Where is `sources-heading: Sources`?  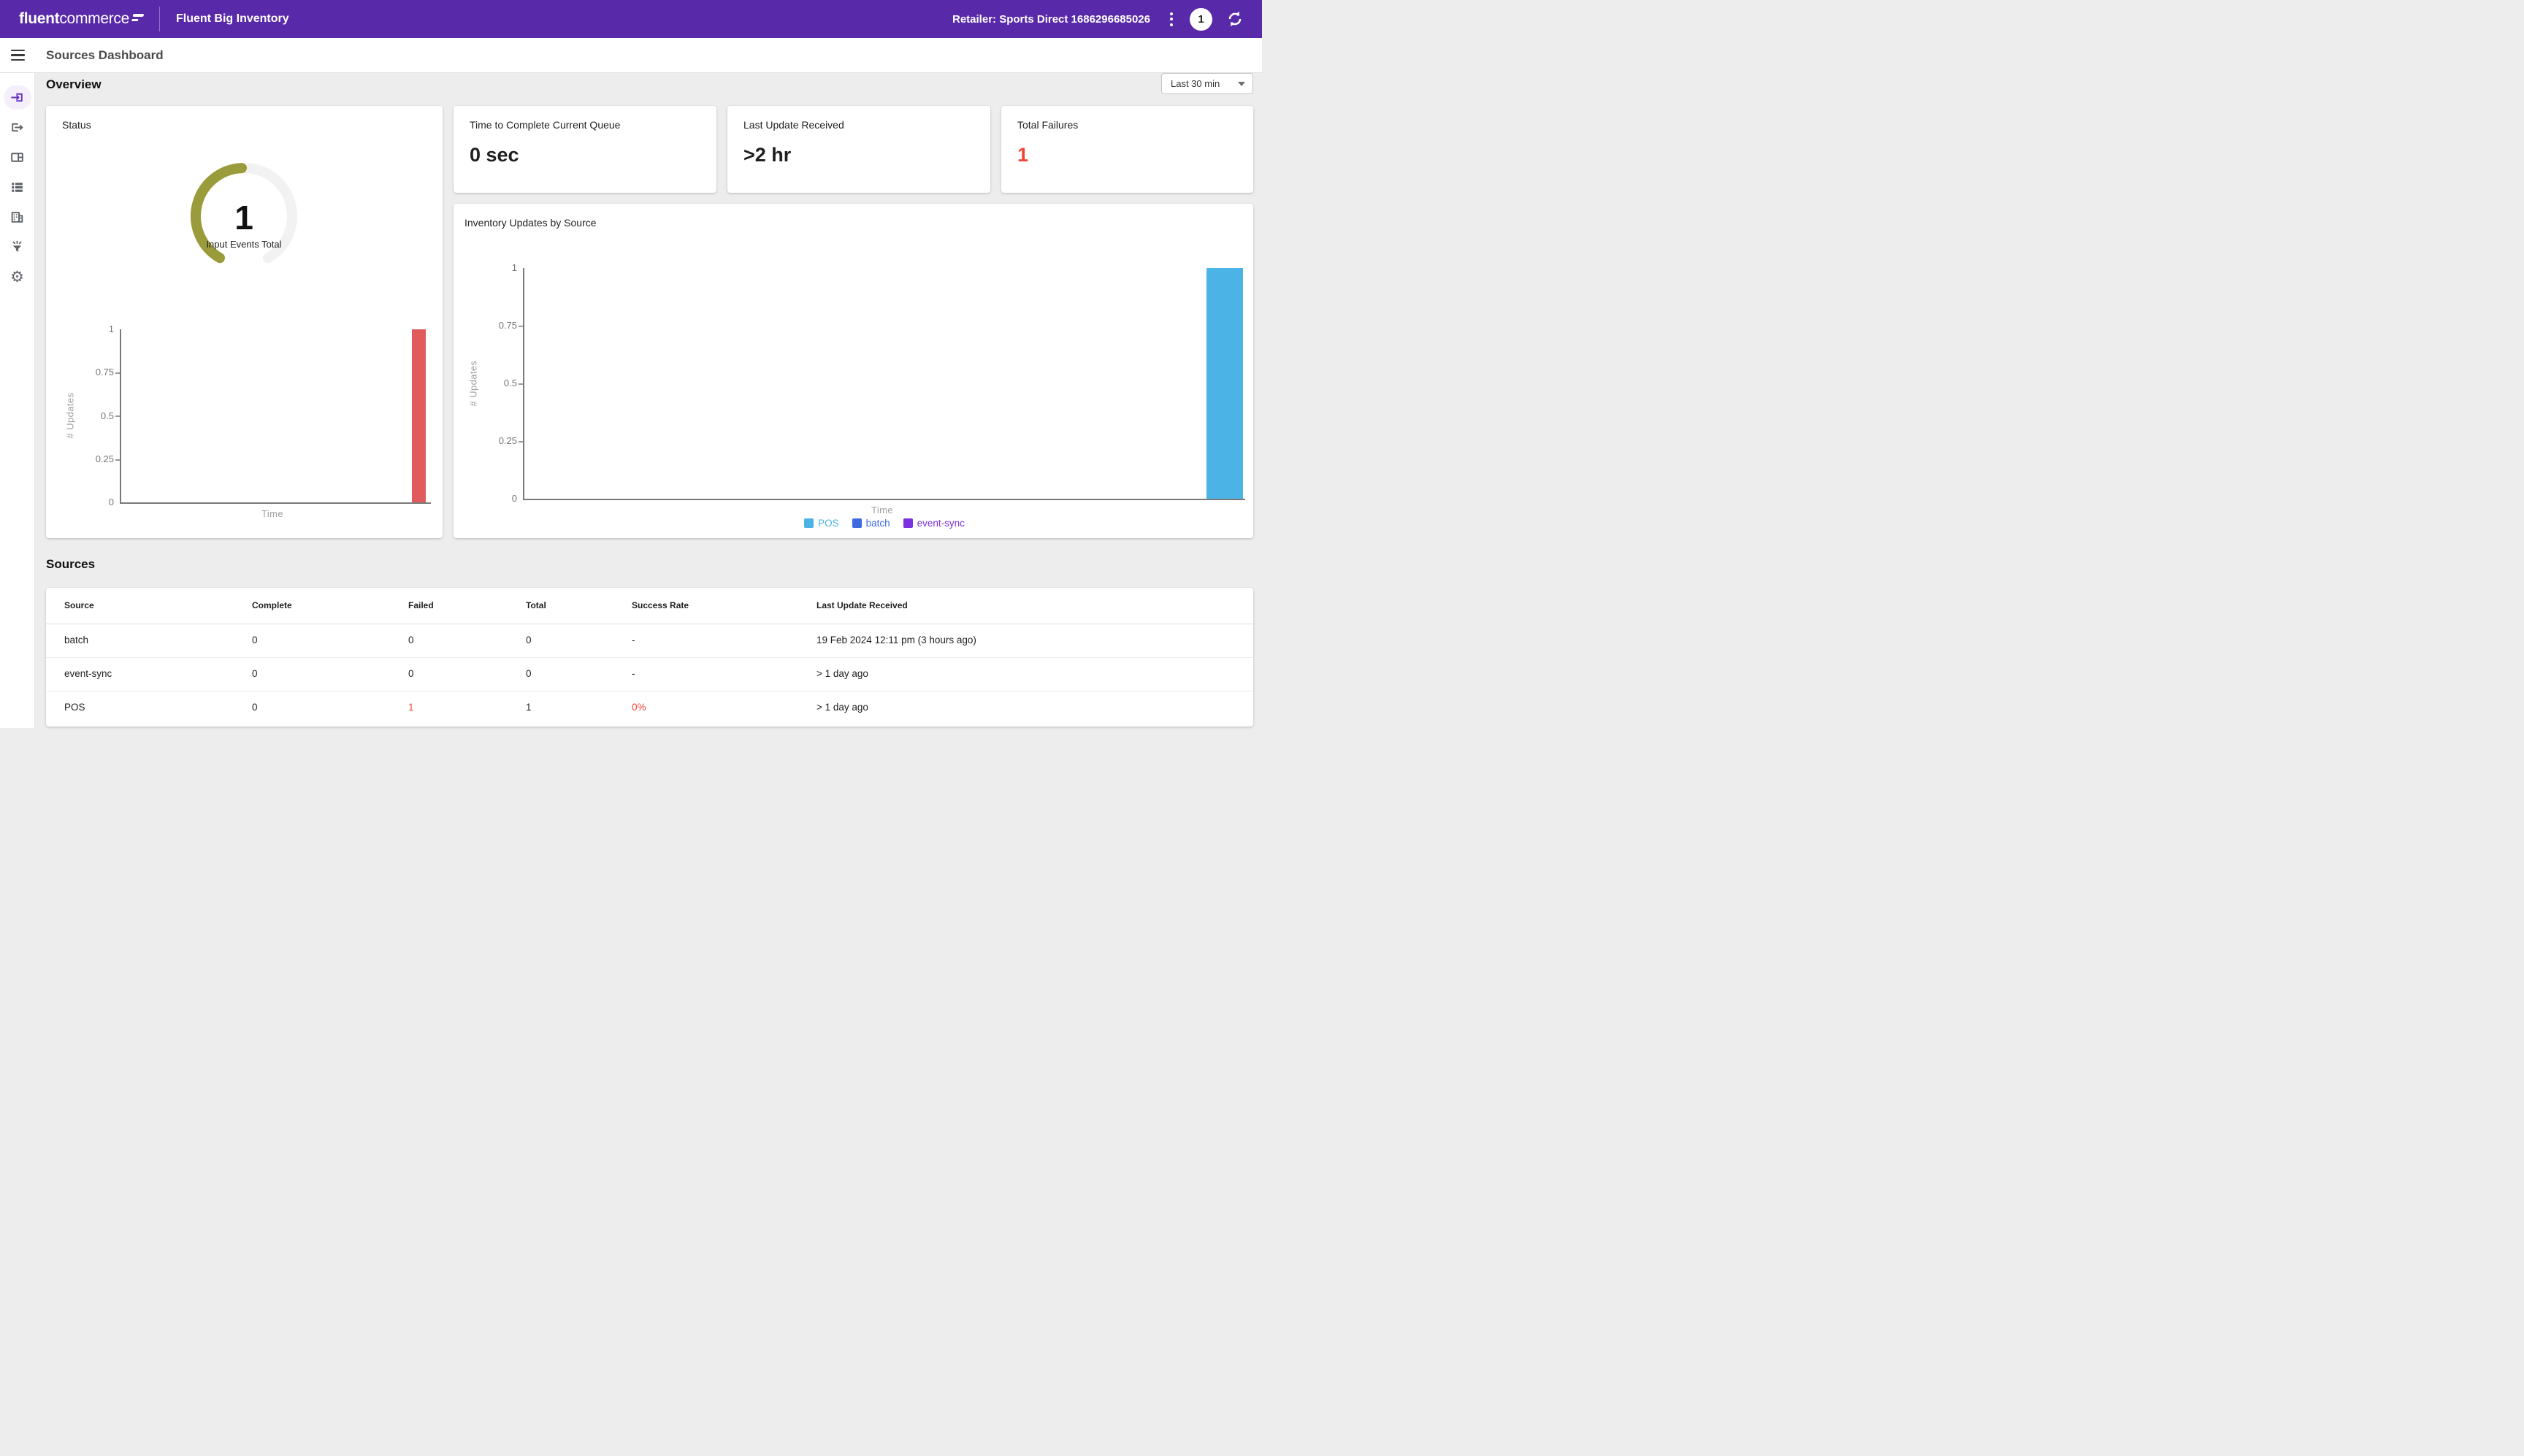 sources-heading: Sources is located at coordinates (71, 564).